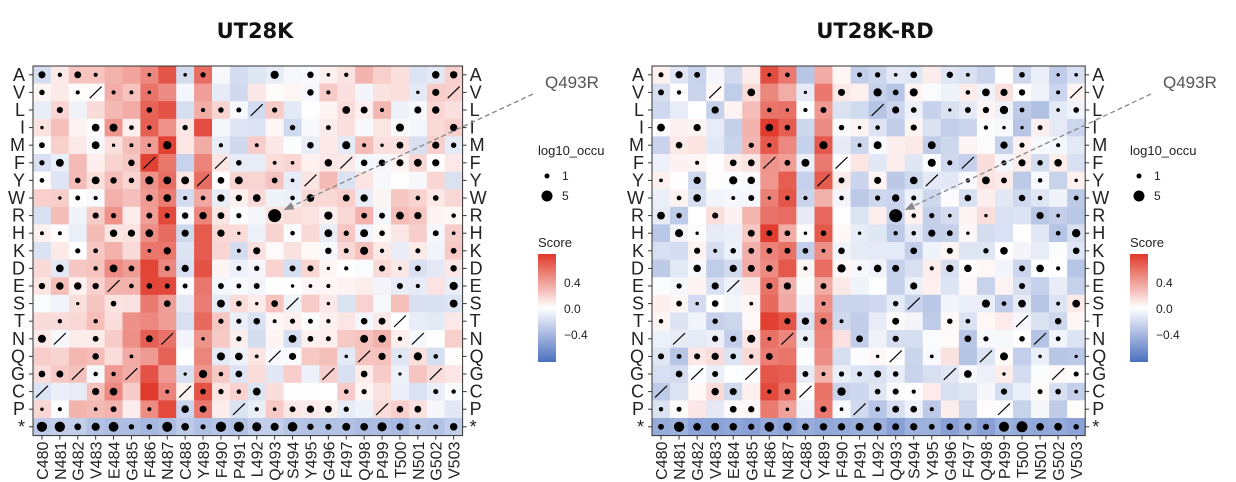 This screenshot has height=482, width=1236. I want to click on column-label: N481, so click(680, 460).